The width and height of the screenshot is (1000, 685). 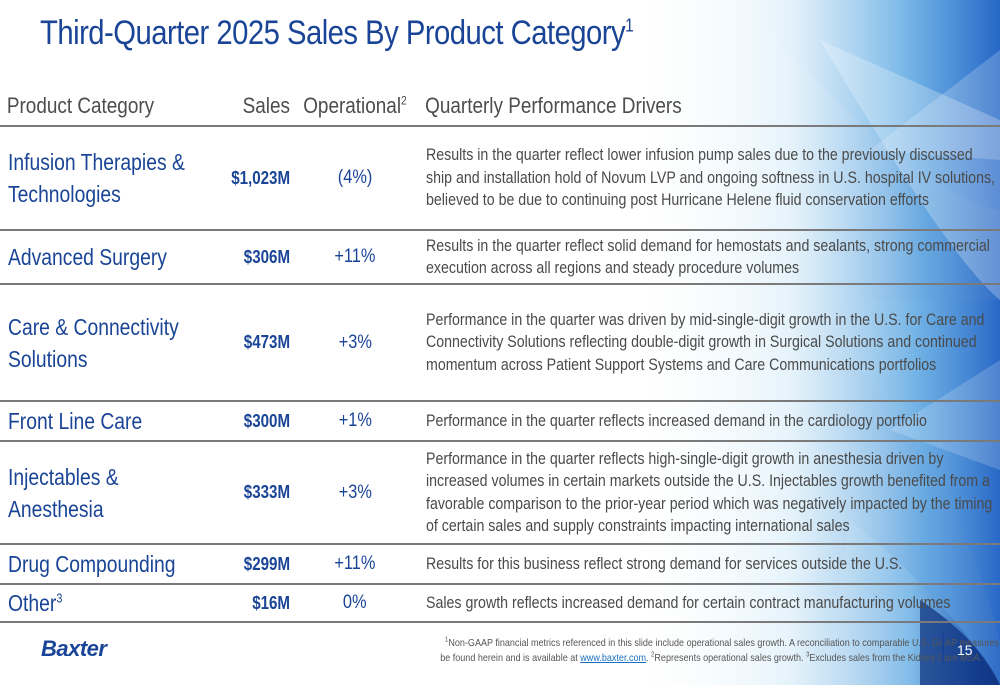 I want to click on column-header-category: Product Category, so click(x=80, y=105).